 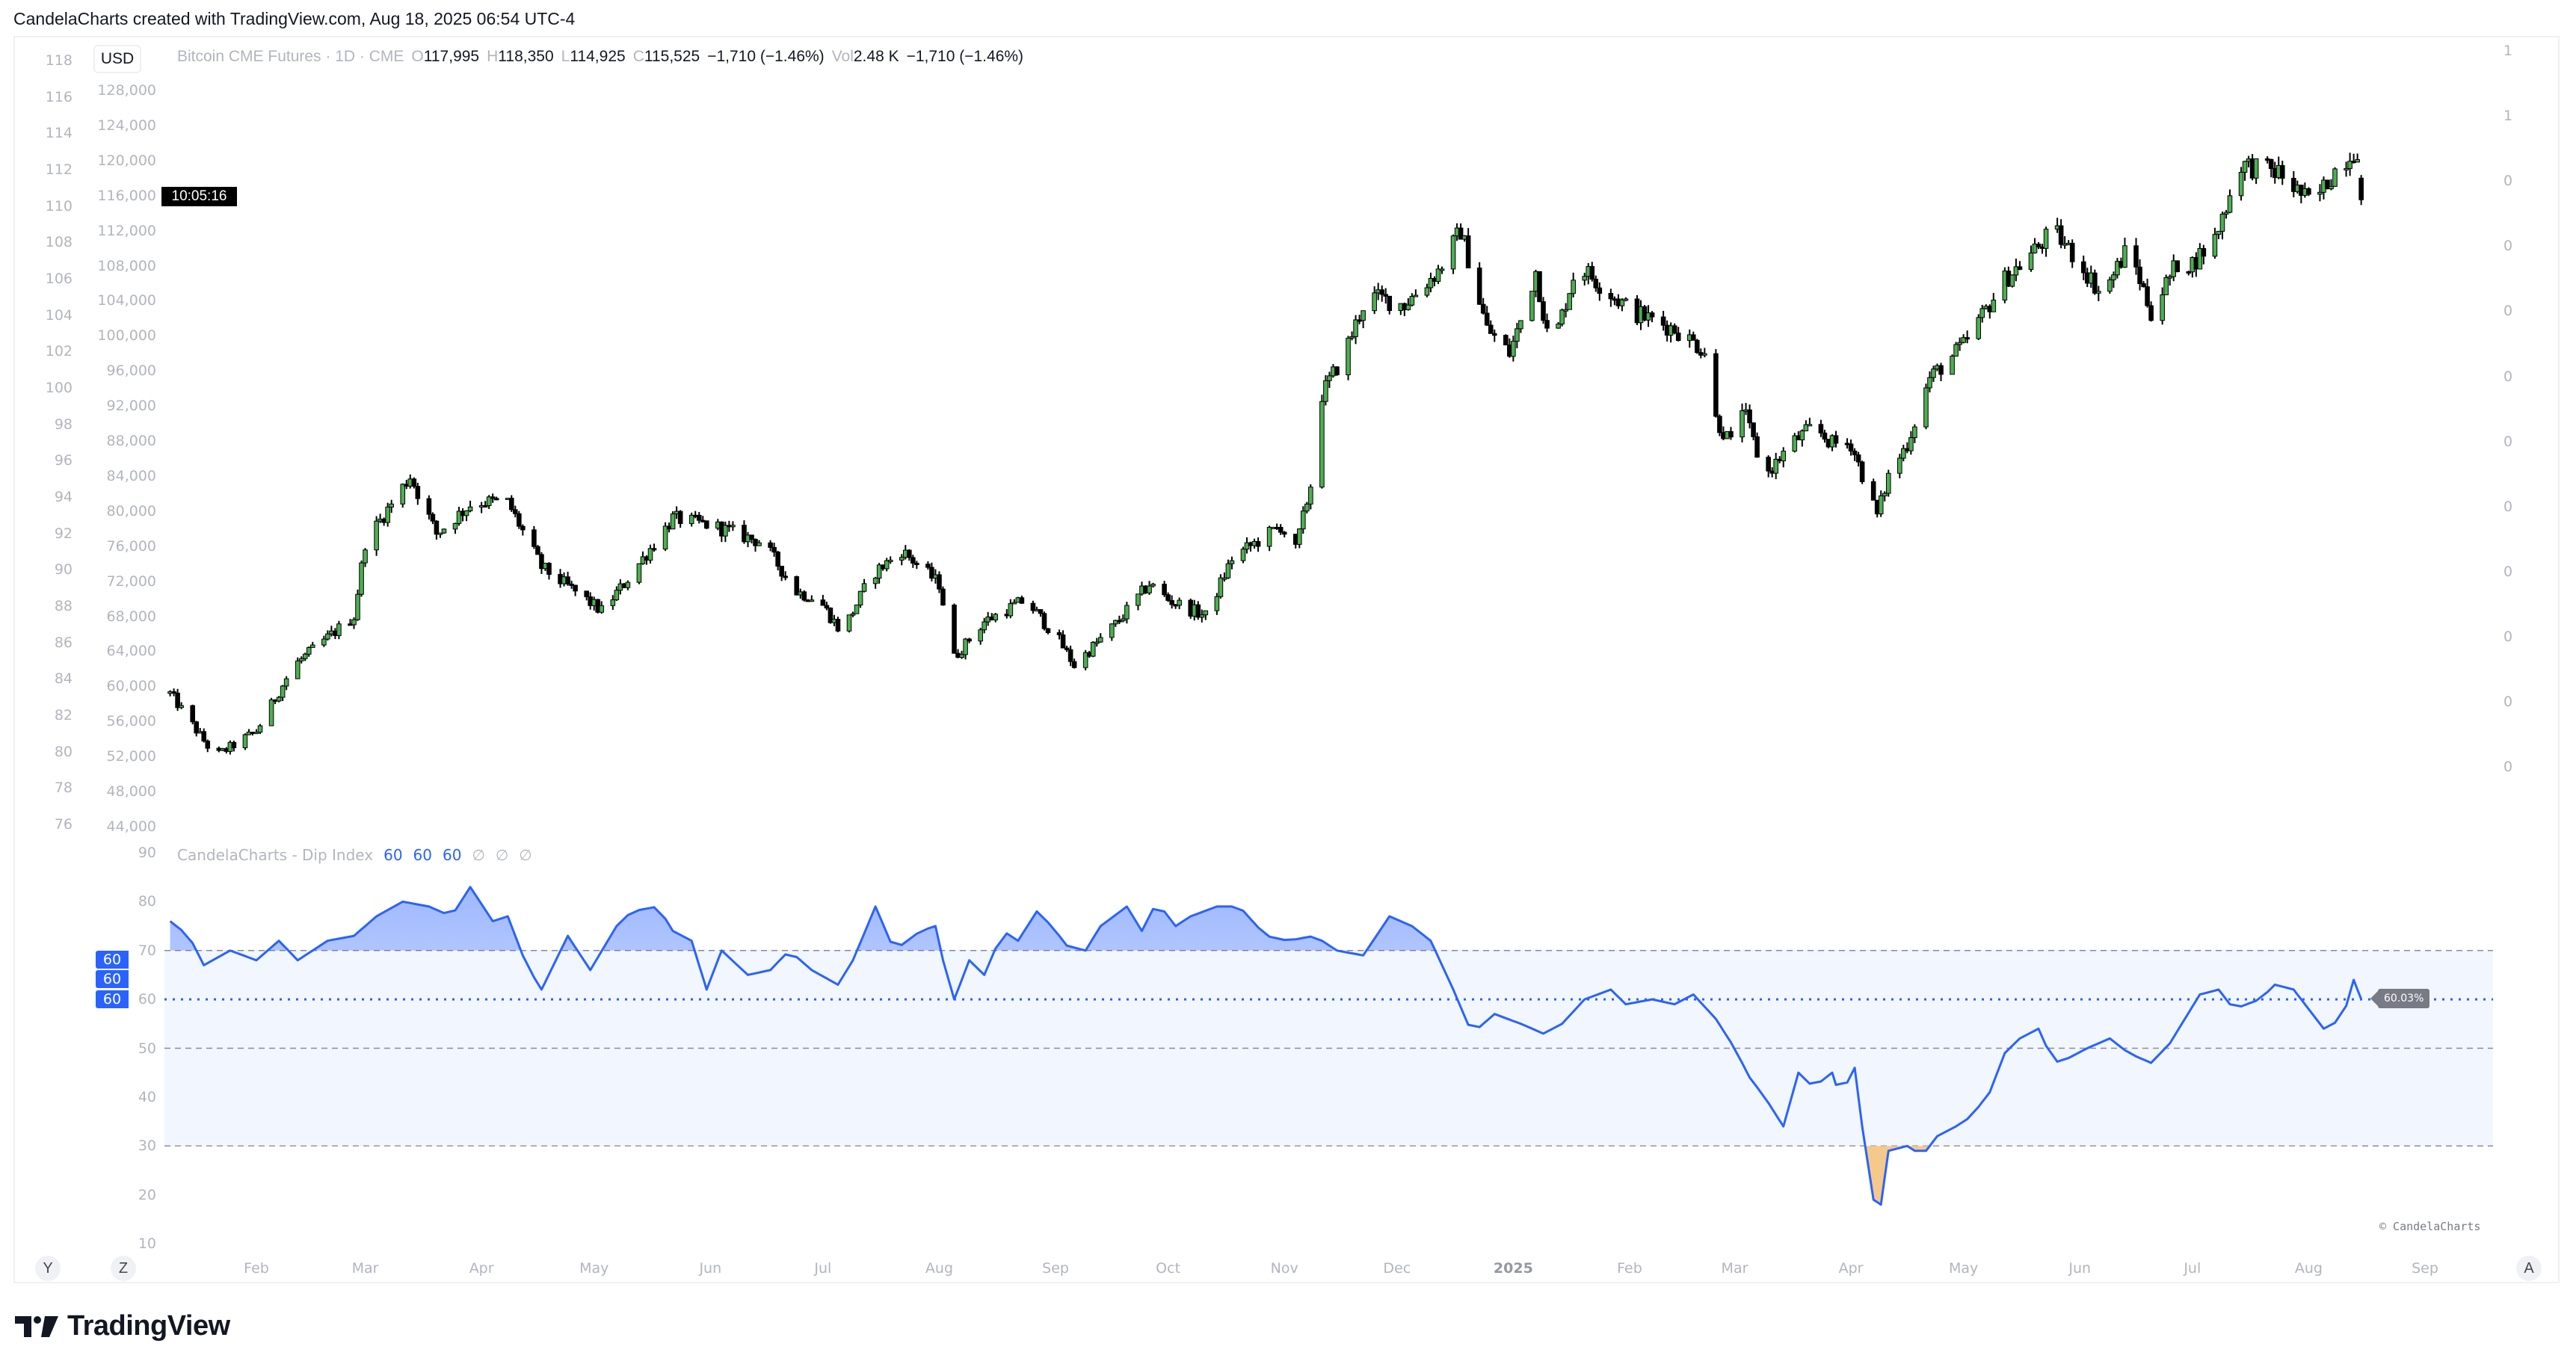 I want to click on time-axis-tick: Jul, so click(x=2192, y=1268).